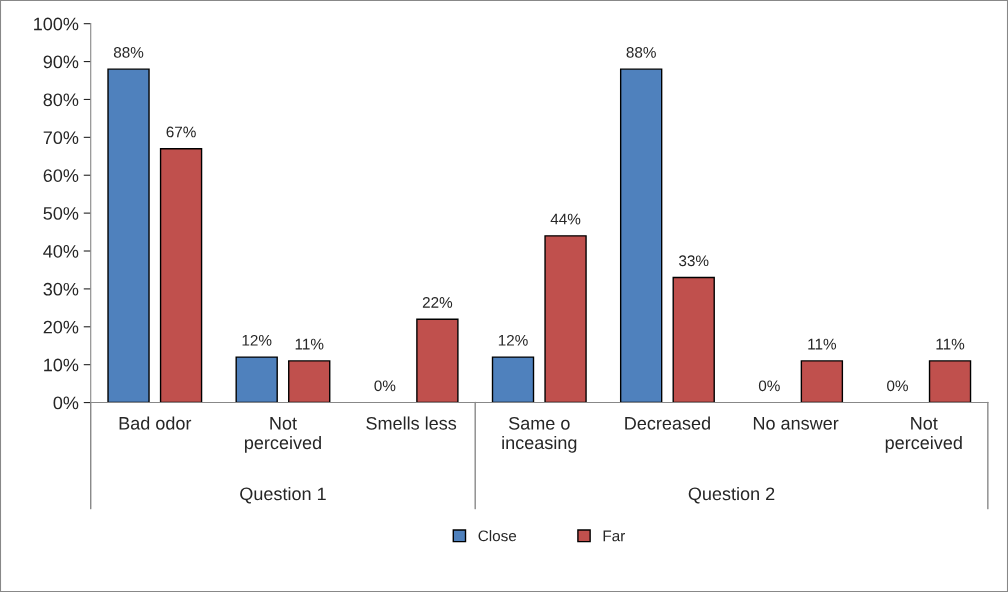  I want to click on text: 44%, so click(565, 219).